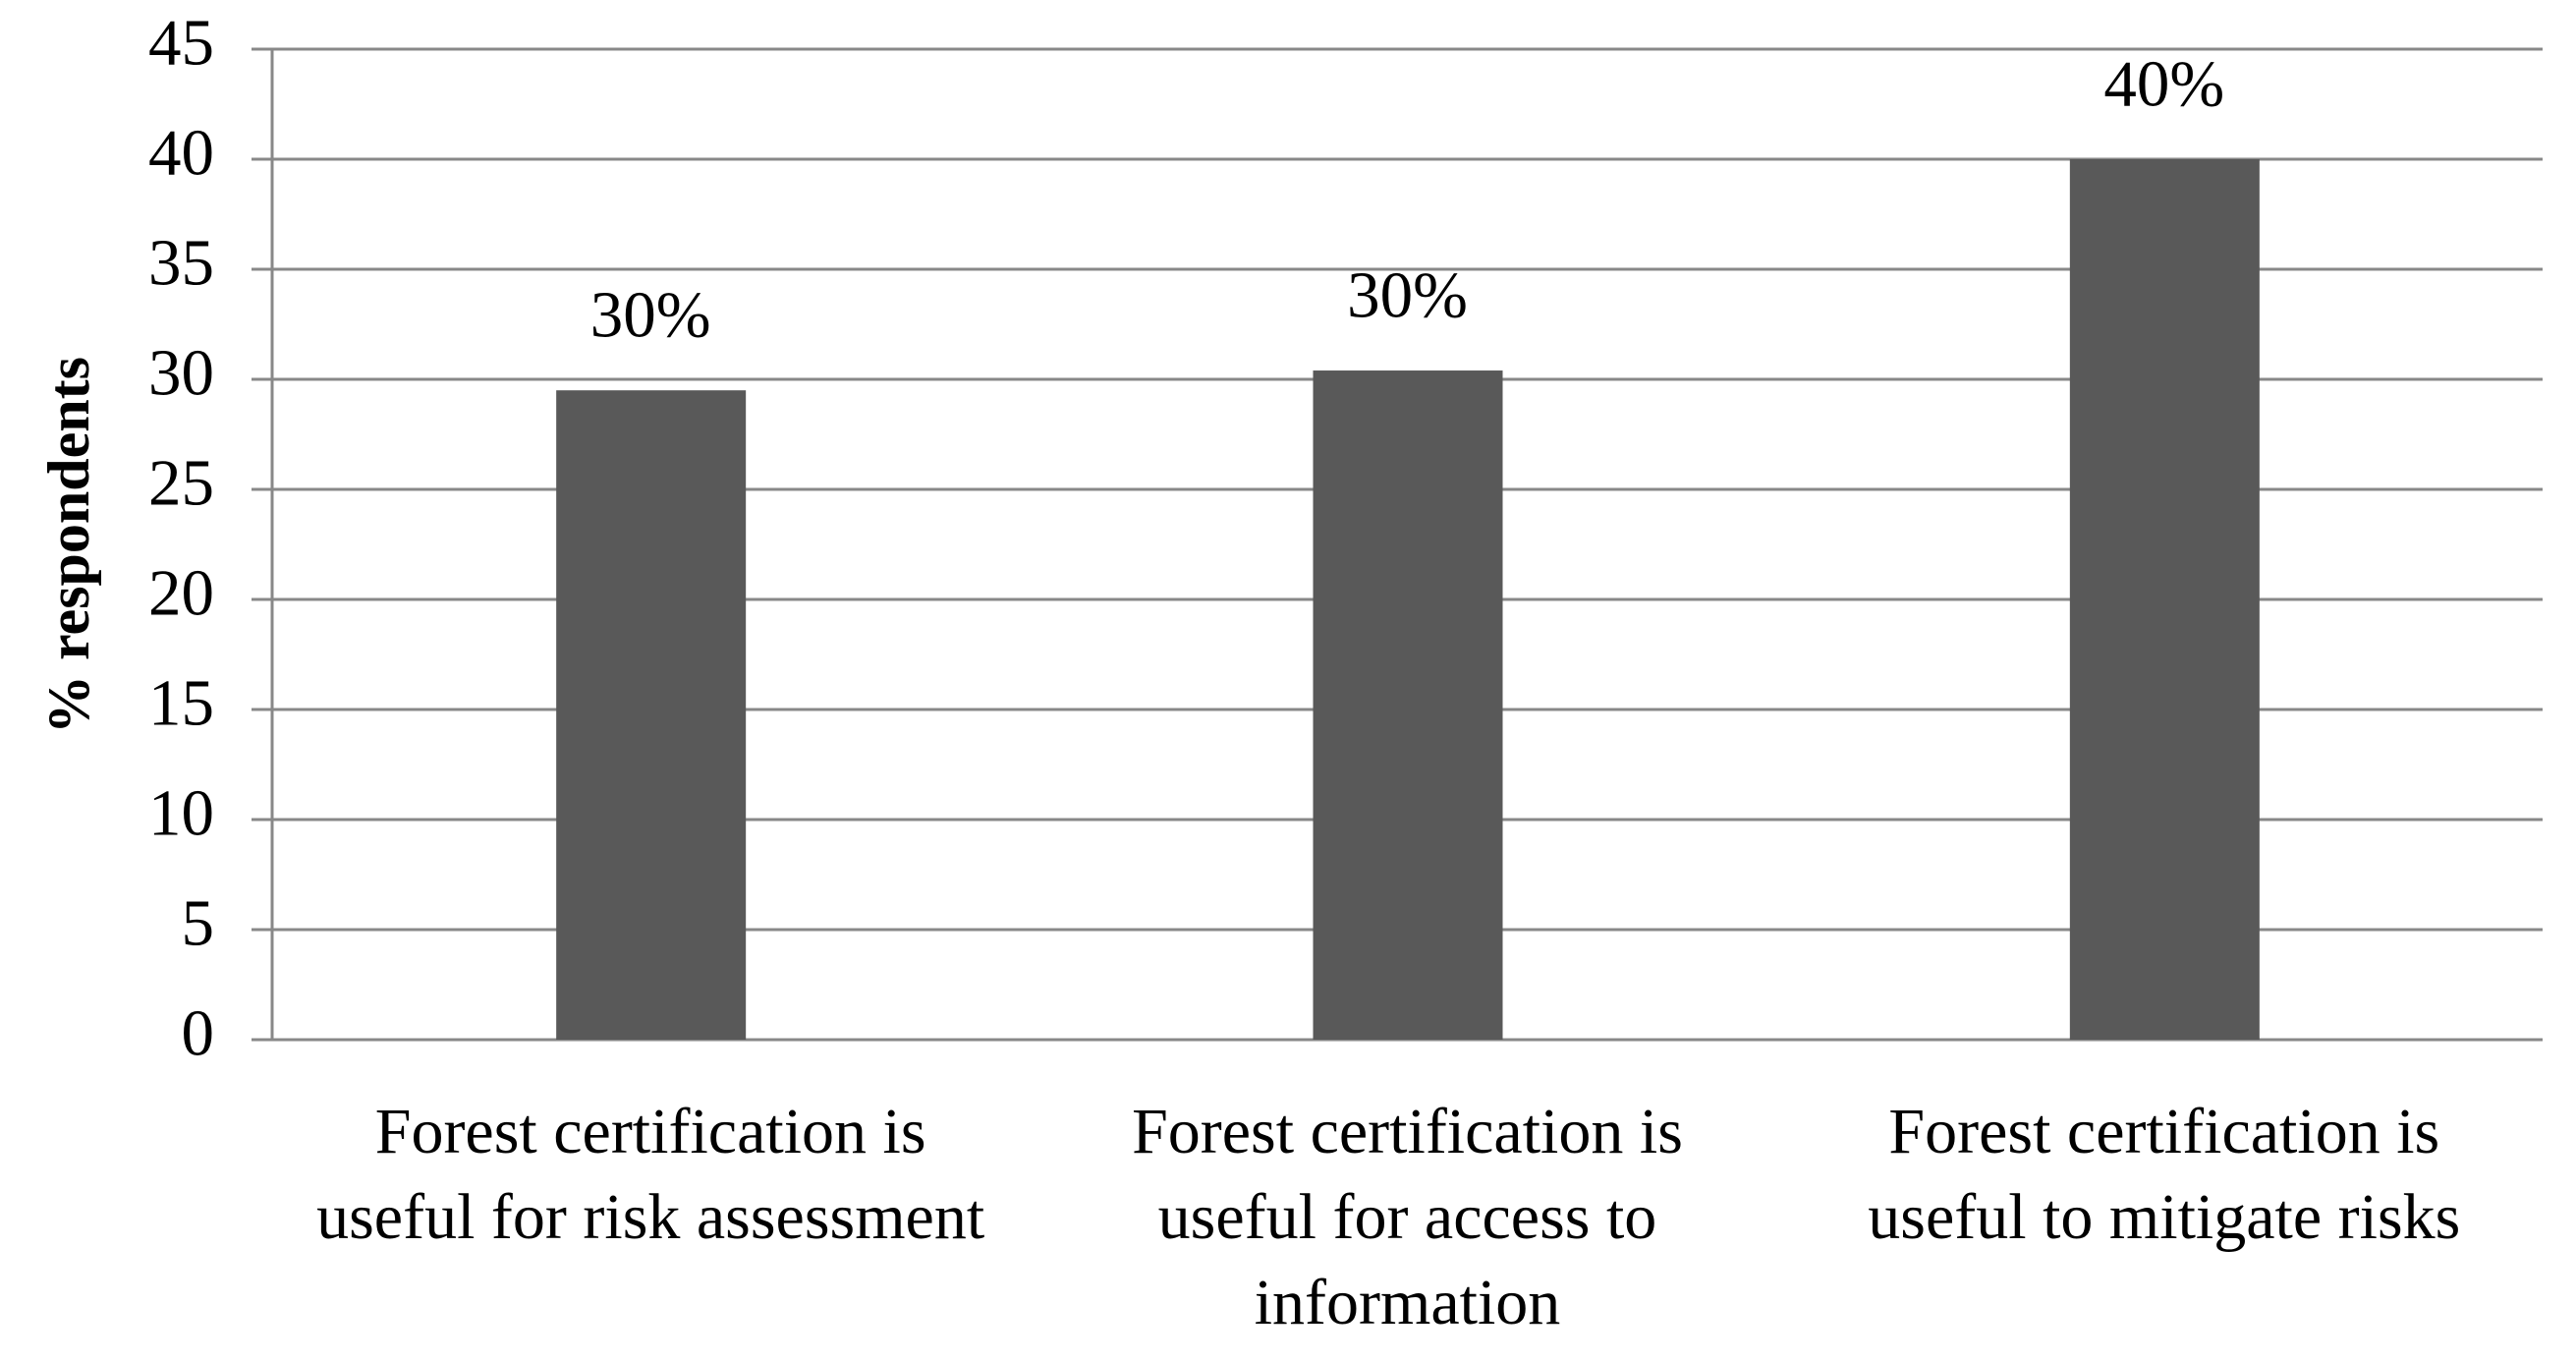 This screenshot has width=2576, height=1362. What do you see at coordinates (181, 42) in the screenshot?
I see `y-tick-label: 45` at bounding box center [181, 42].